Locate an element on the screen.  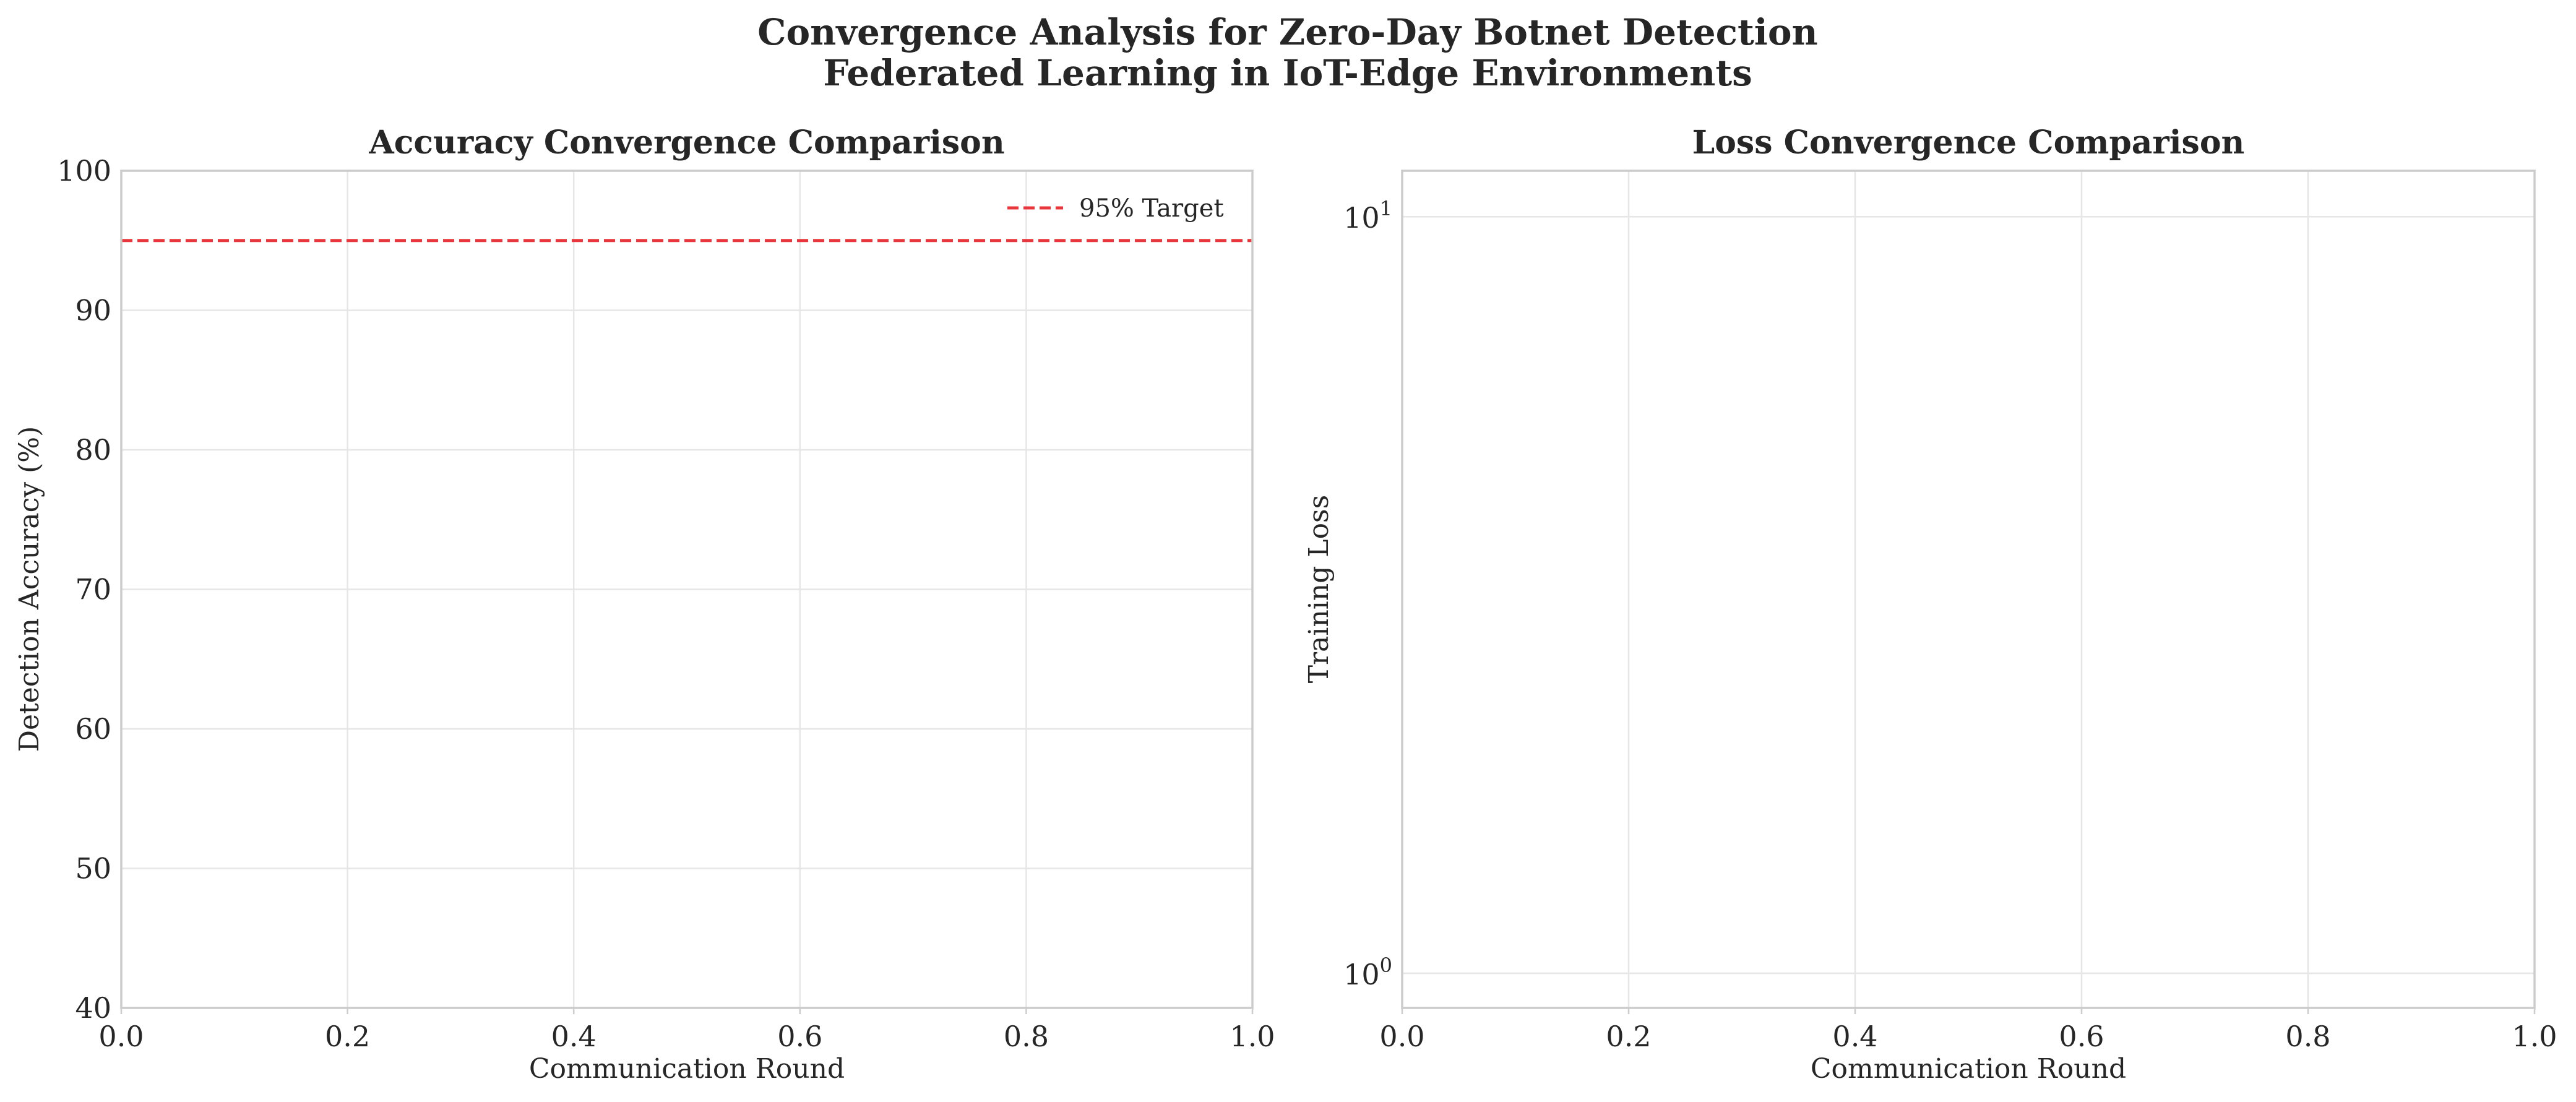
accuracy-x-tick-label: 0.0 is located at coordinates (121, 1036).